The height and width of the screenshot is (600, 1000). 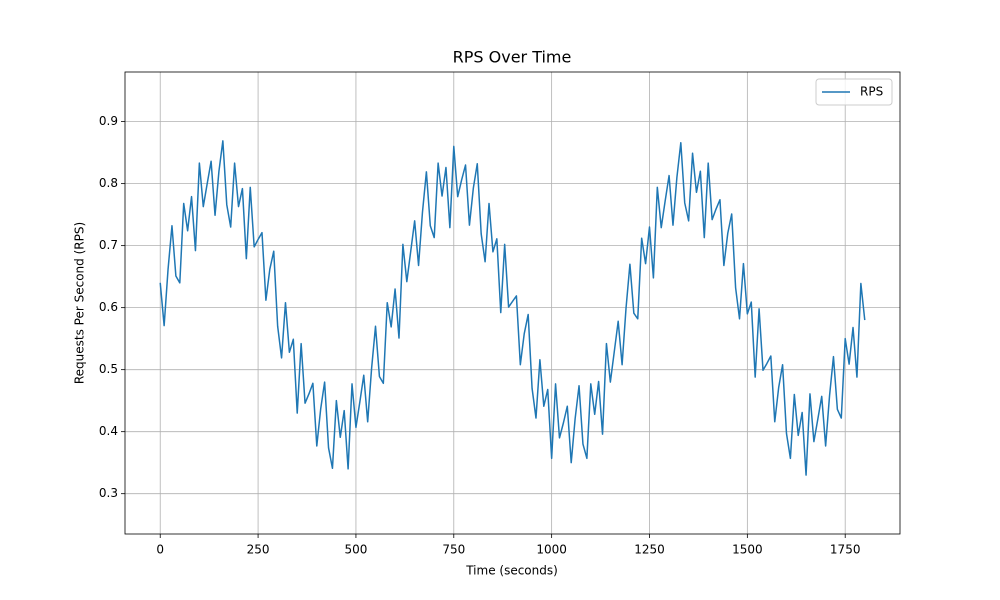 What do you see at coordinates (108, 121) in the screenshot?
I see `y-tick-label: 0.9` at bounding box center [108, 121].